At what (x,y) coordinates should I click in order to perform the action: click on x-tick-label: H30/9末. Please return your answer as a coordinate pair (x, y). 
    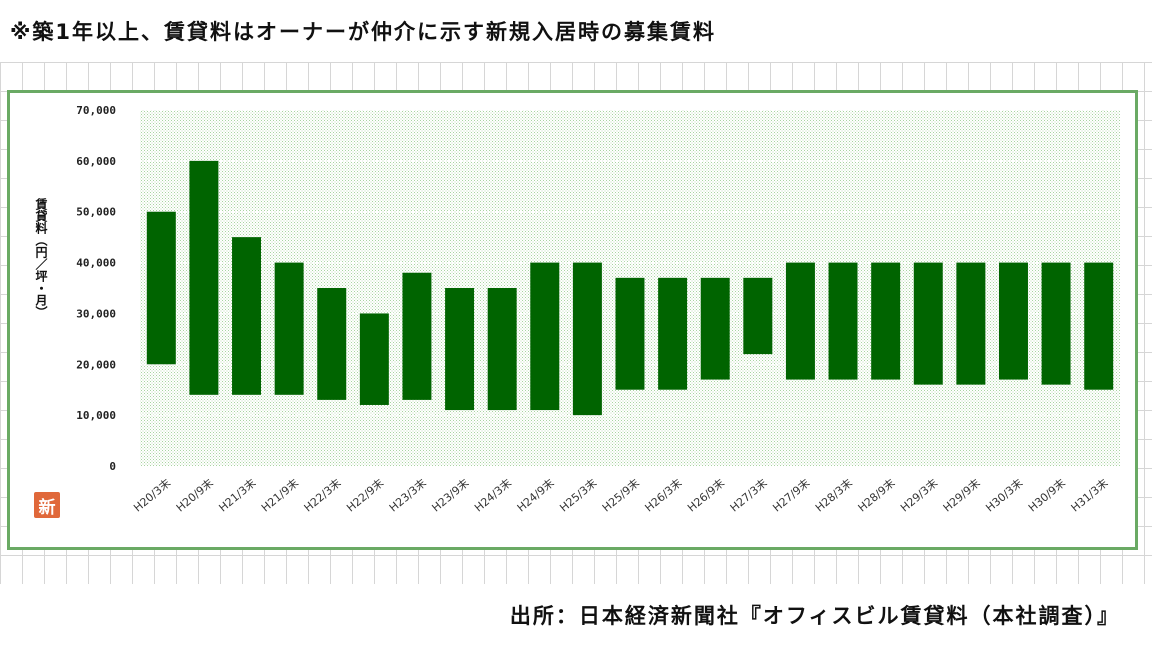
    Looking at the image, I should click on (1046, 495).